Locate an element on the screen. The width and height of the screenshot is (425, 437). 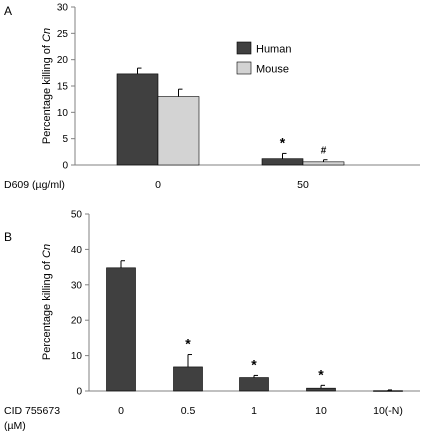
y-tick-label: 40 is located at coordinates (77, 250).